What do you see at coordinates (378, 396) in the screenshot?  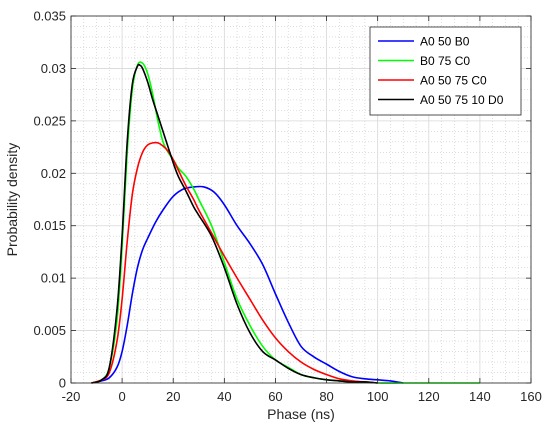 I see `x-tick-label: 100` at bounding box center [378, 396].